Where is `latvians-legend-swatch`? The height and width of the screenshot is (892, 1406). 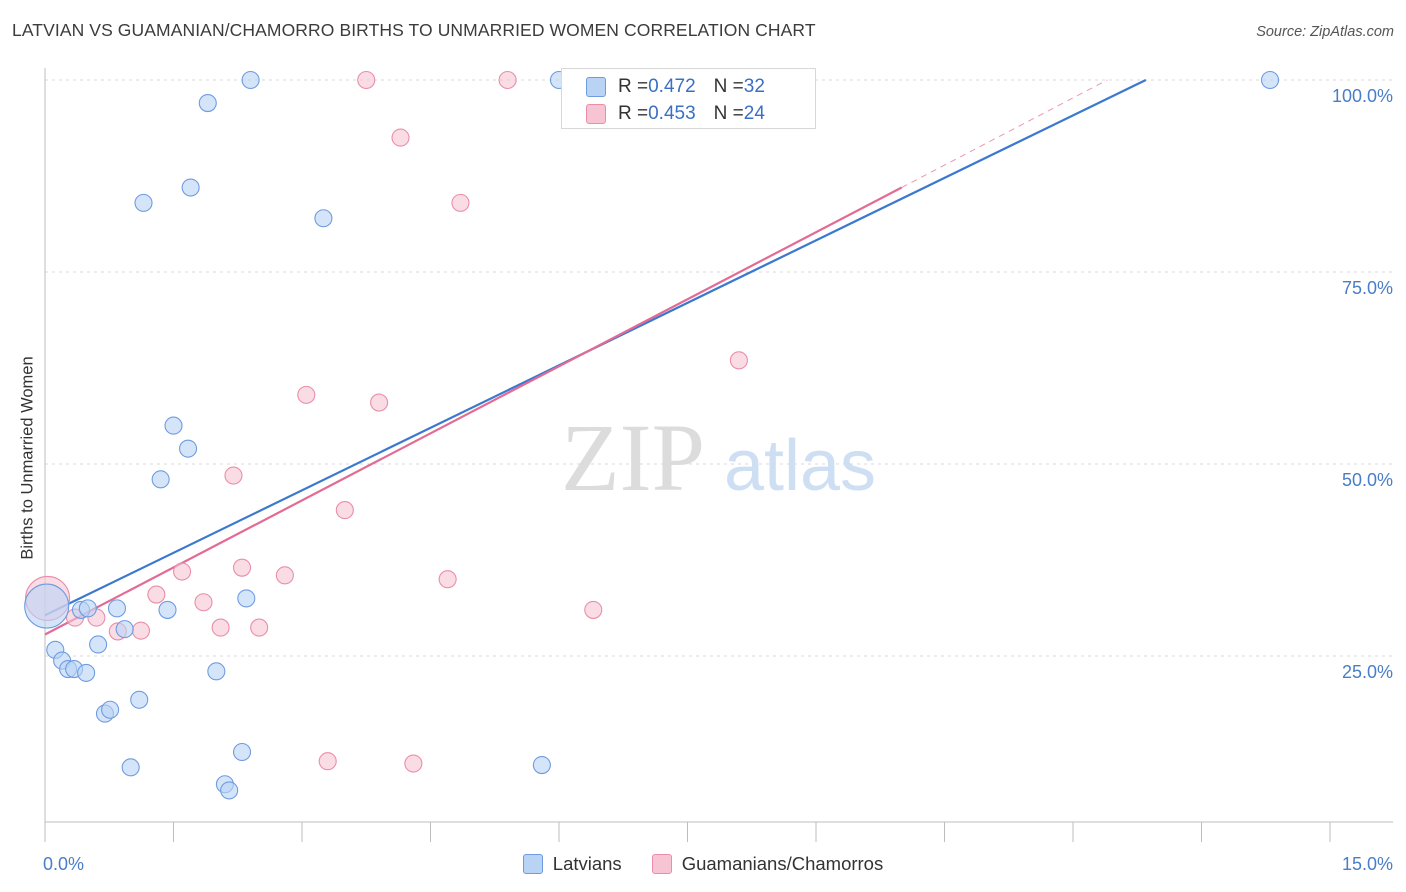 latvians-legend-swatch is located at coordinates (532, 864).